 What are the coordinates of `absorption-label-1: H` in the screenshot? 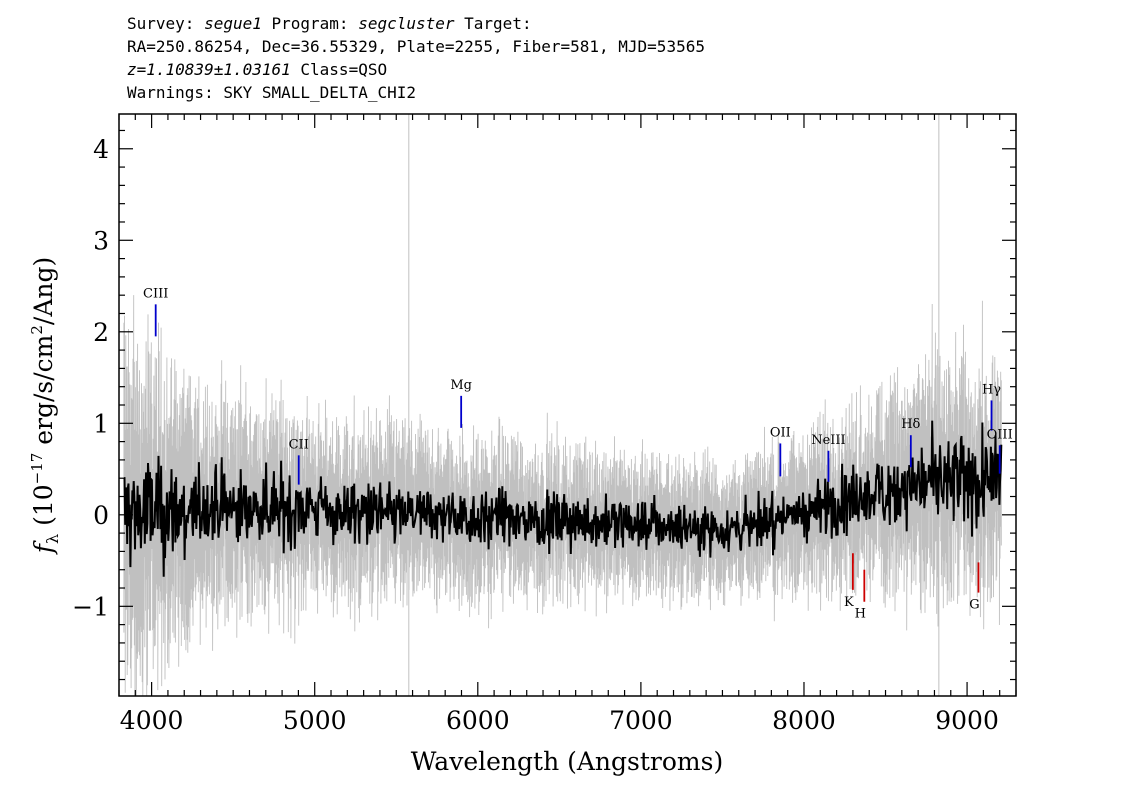 It's located at (860, 614).